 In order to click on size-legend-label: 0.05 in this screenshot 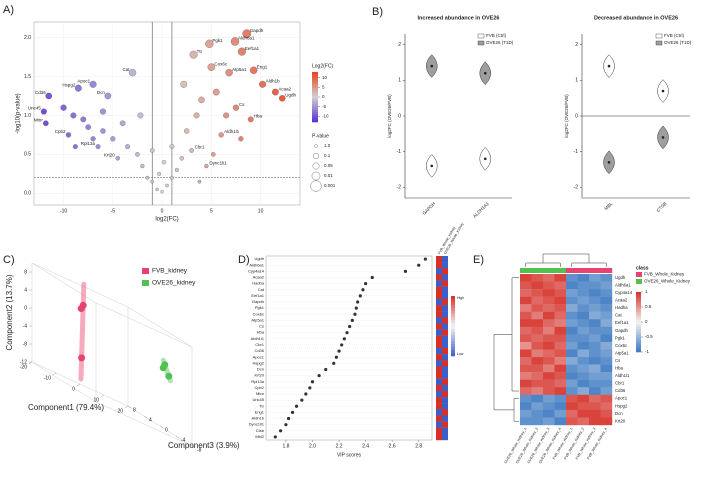, I will do `click(328, 165)`.